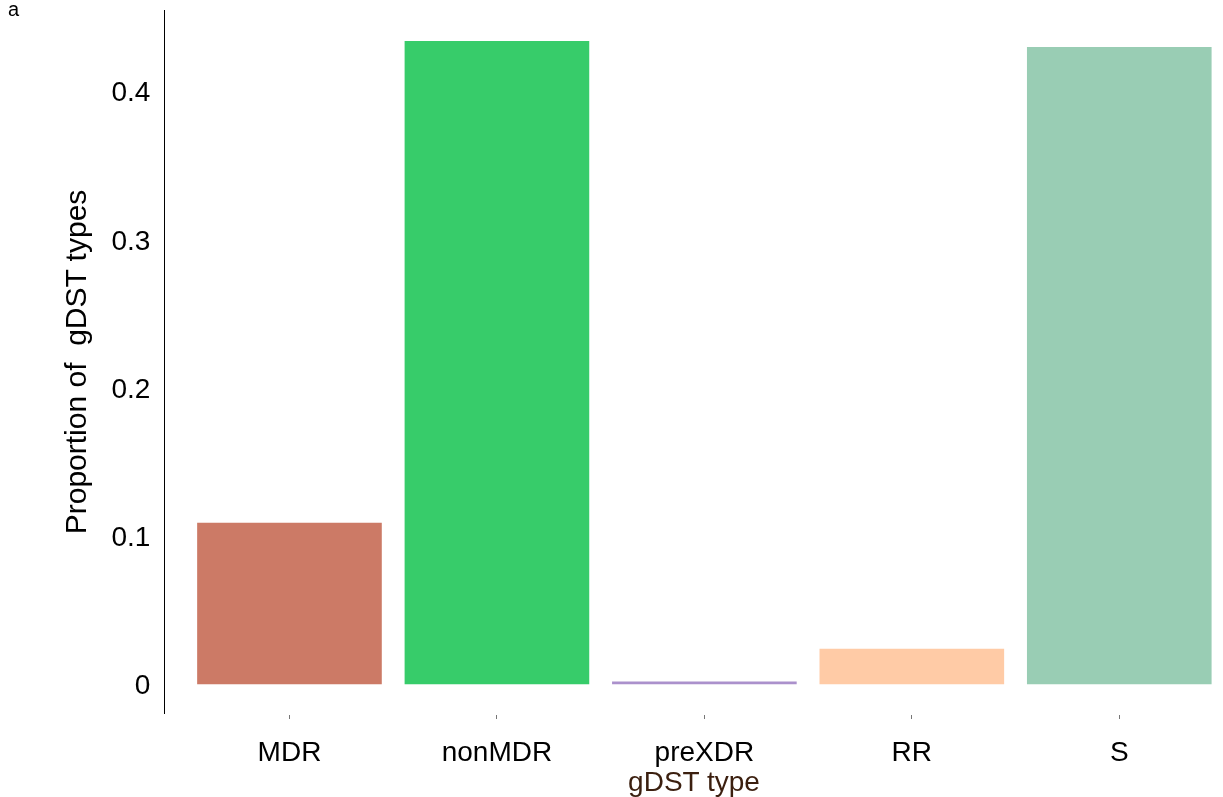 The width and height of the screenshot is (1223, 797). I want to click on x-tick-label: MDR, so click(289, 751).